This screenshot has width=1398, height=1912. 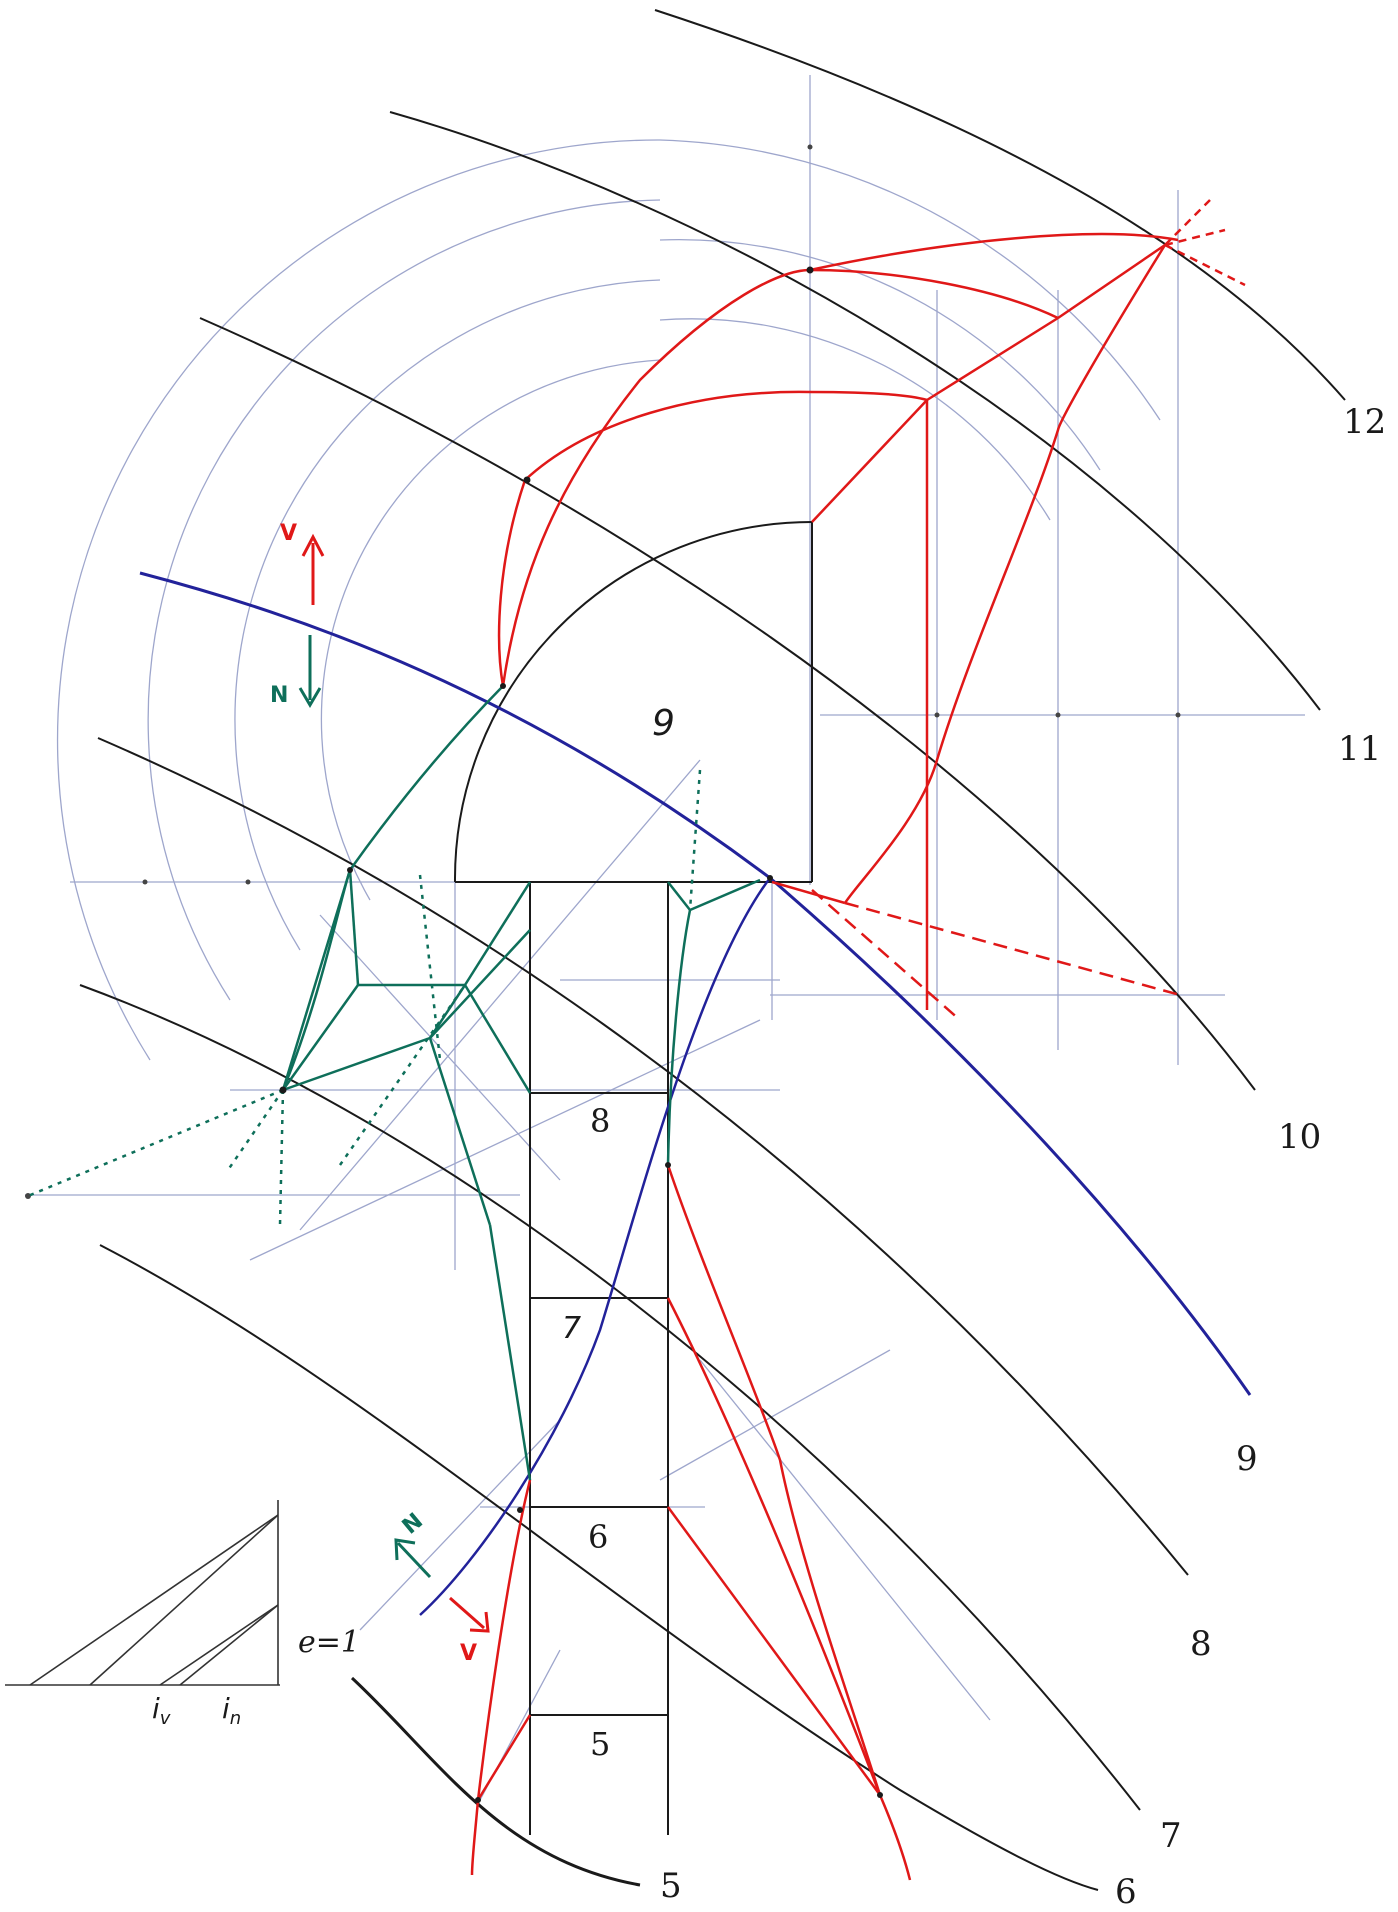 I want to click on arrow-green-bottom-label: N, so click(x=413, y=1524).